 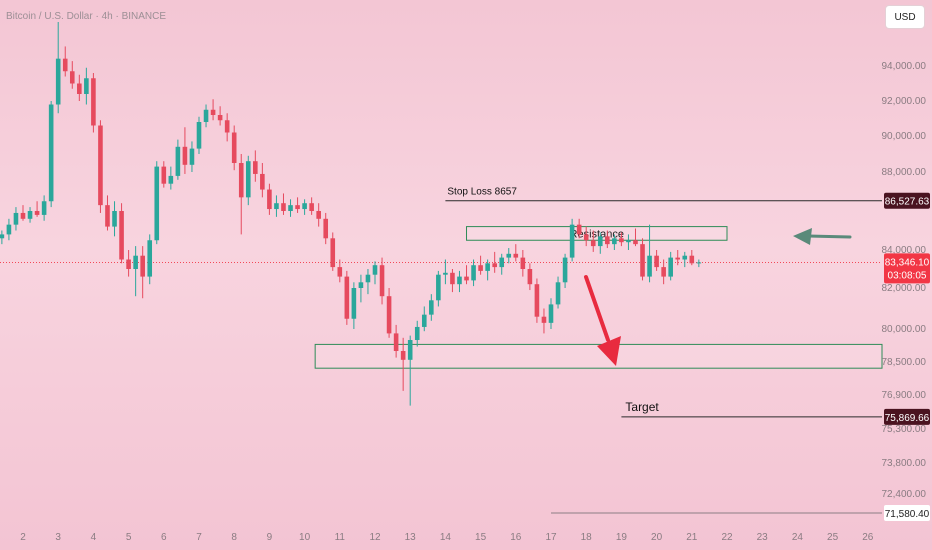 I want to click on stop-loss-price-tag-label: 86,527.63, so click(x=907, y=202).